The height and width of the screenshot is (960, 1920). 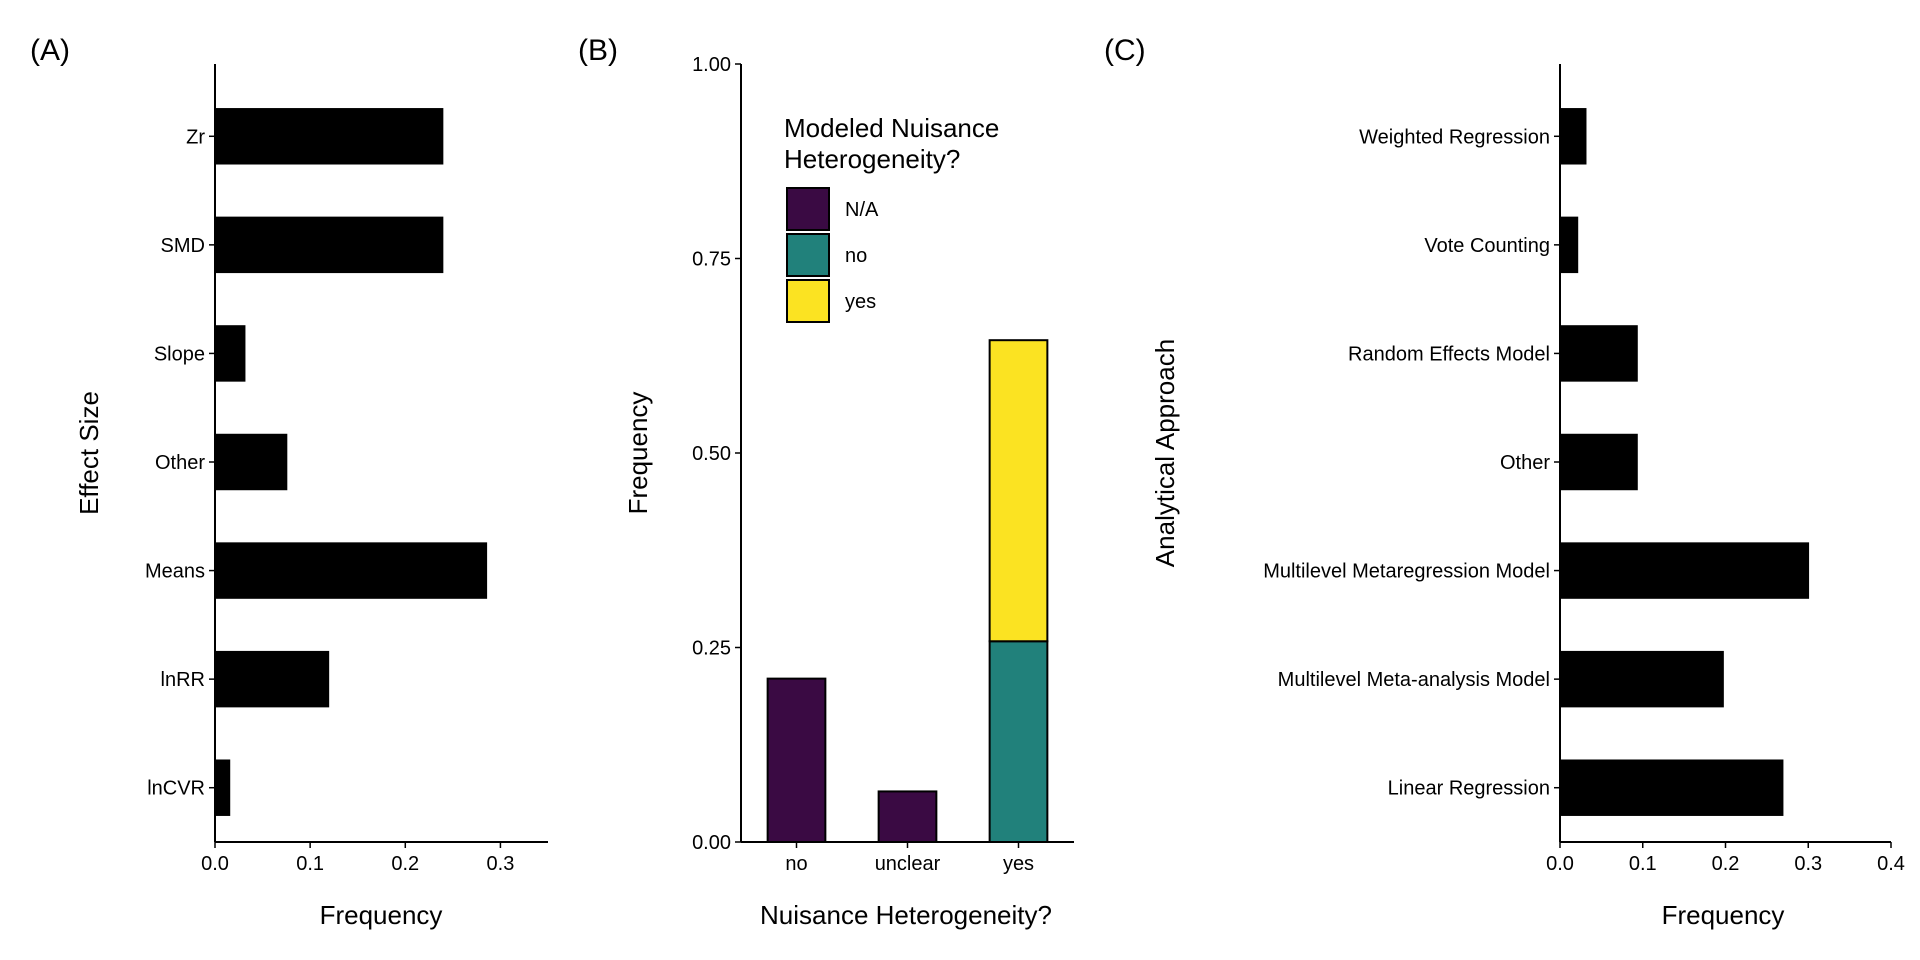 What do you see at coordinates (1726, 864) in the screenshot?
I see `panel-c-x-tick-label-2: 0.2` at bounding box center [1726, 864].